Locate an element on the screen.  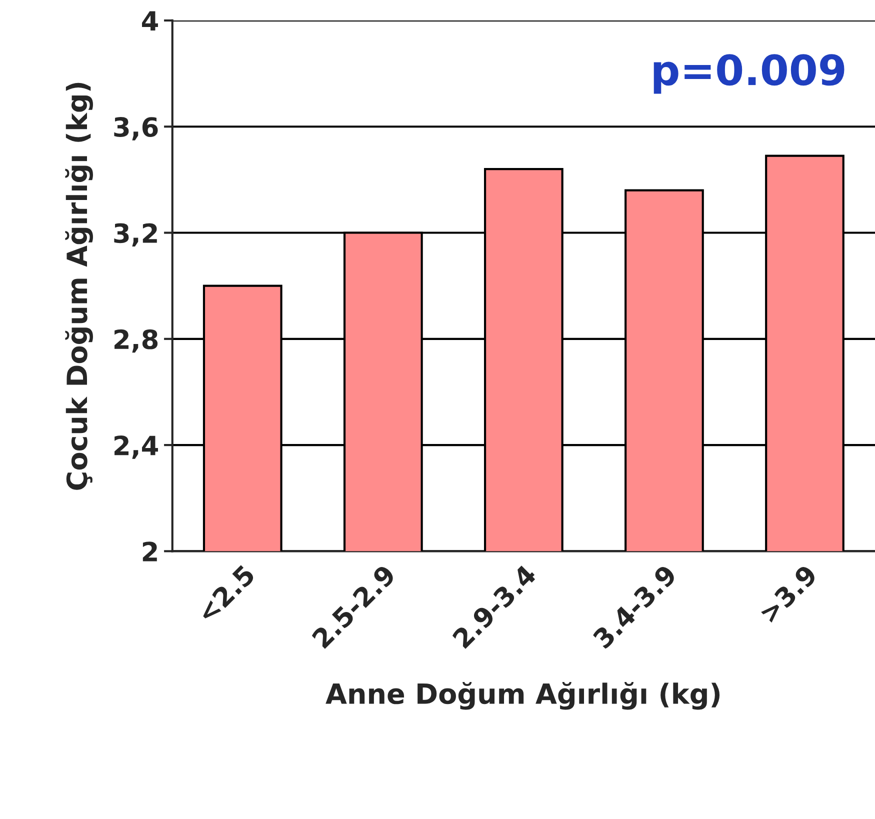
annotation: p=0.009 is located at coordinates (749, 74).